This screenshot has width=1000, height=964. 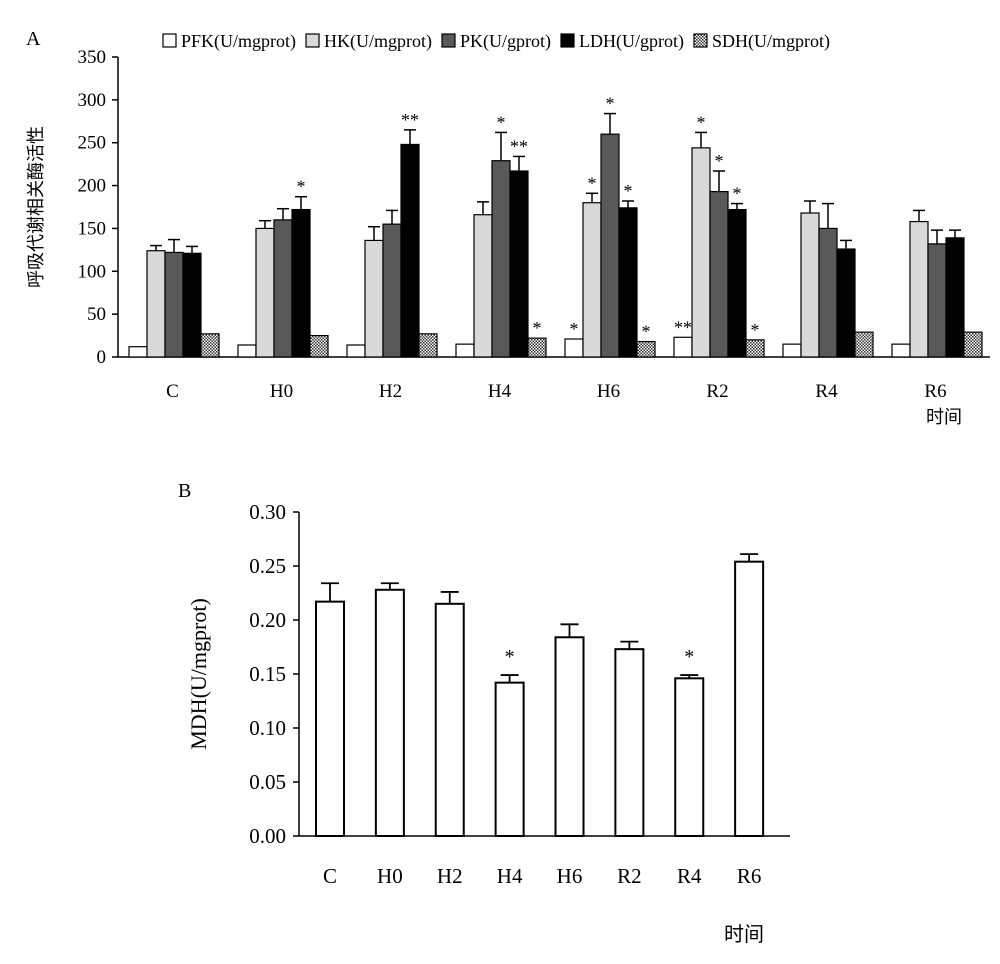 I want to click on panel-b-y-ticks: 0.00 0.05 0.10 0.15 0.20 0.25 0.30, so click(x=274, y=674).